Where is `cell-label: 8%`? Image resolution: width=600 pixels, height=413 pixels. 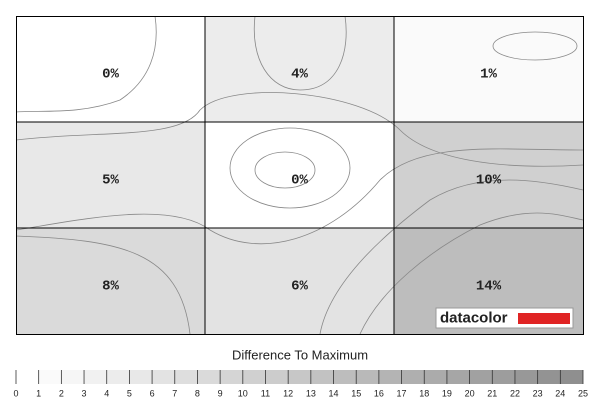 cell-label: 8% is located at coordinates (110, 287).